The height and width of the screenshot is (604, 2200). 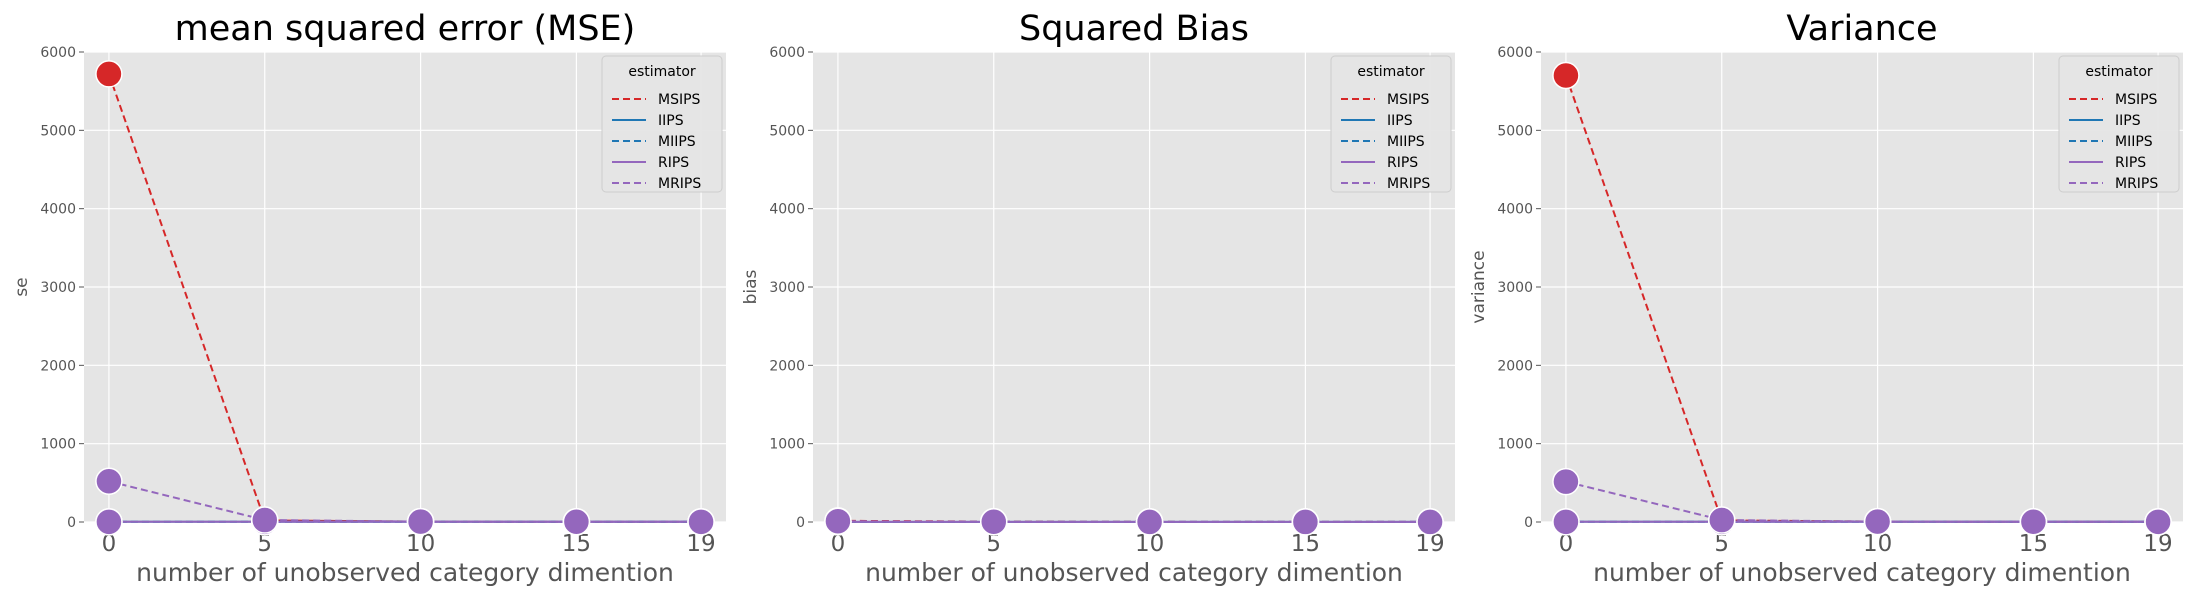 What do you see at coordinates (405, 29) in the screenshot?
I see `chart-title: mean squared error (MSE)` at bounding box center [405, 29].